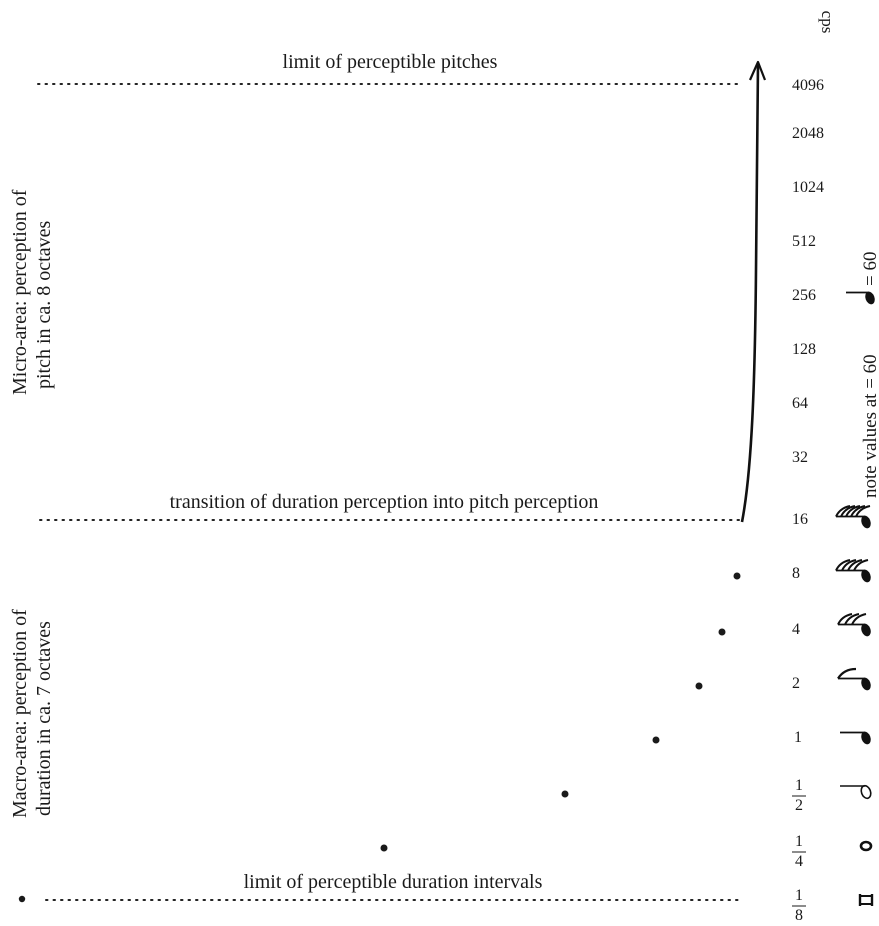 The image size is (879, 926). I want to click on hundred-twenty-eighth-note-icon, so click(854, 518).